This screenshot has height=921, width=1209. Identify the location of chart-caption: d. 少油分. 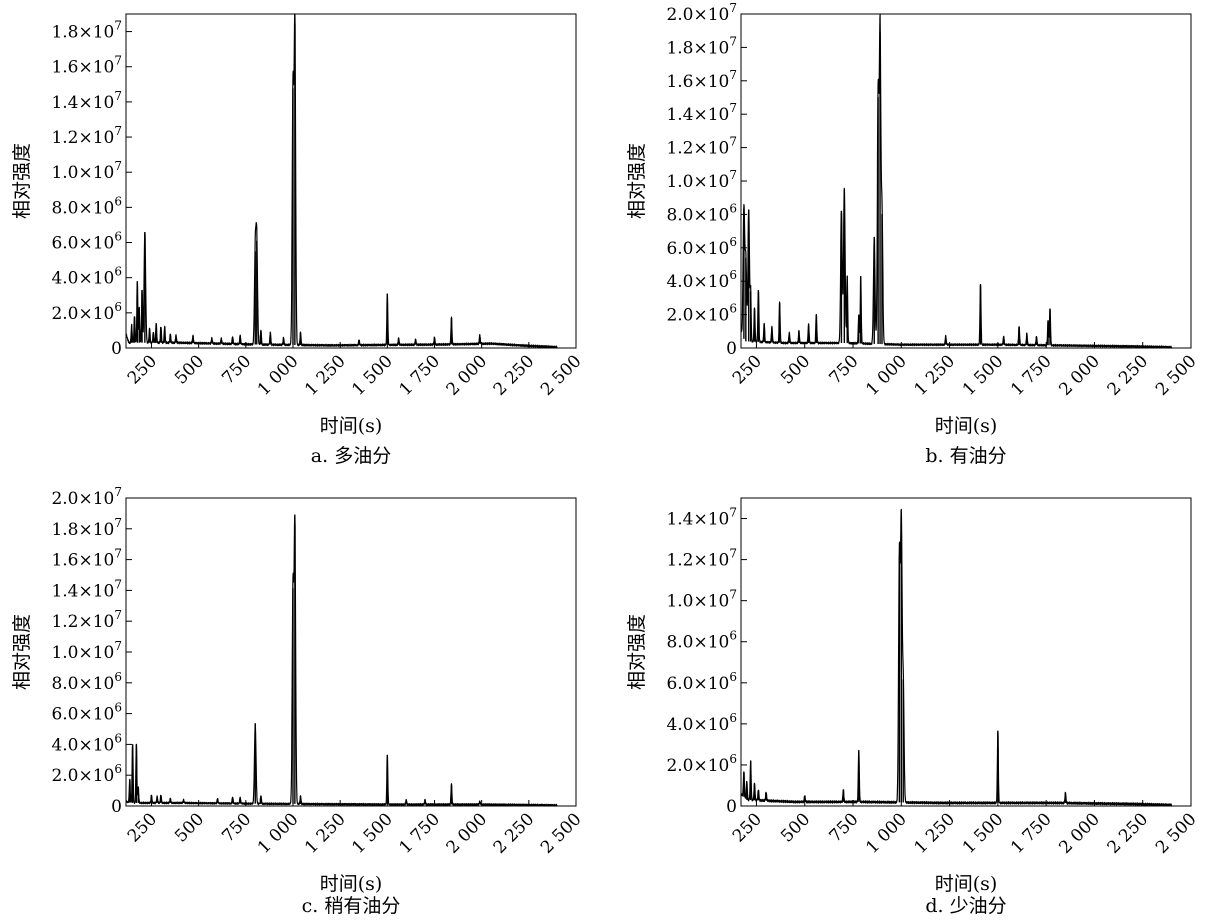
(965, 906).